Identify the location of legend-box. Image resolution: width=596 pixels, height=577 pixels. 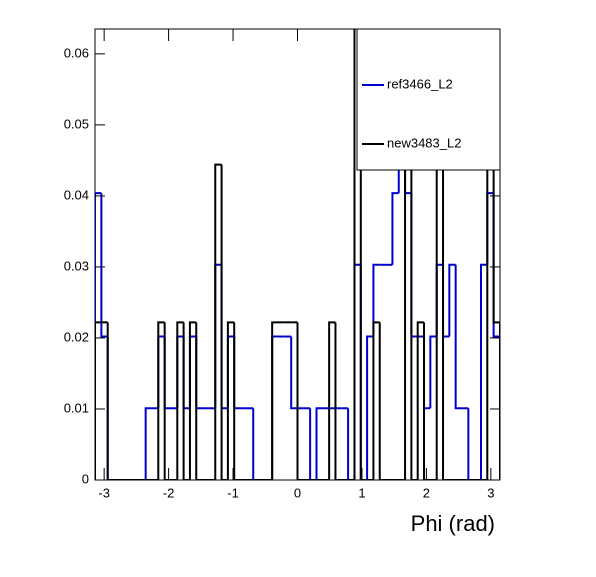
(428, 99).